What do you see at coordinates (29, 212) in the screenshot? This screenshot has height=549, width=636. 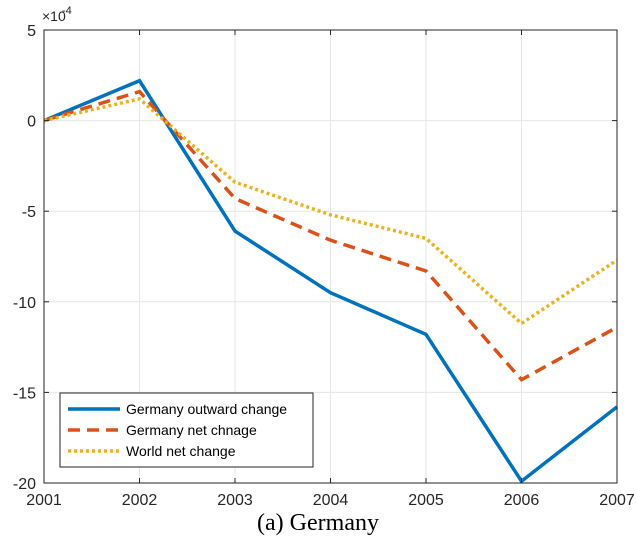 I see `y-tick-label: -5` at bounding box center [29, 212].